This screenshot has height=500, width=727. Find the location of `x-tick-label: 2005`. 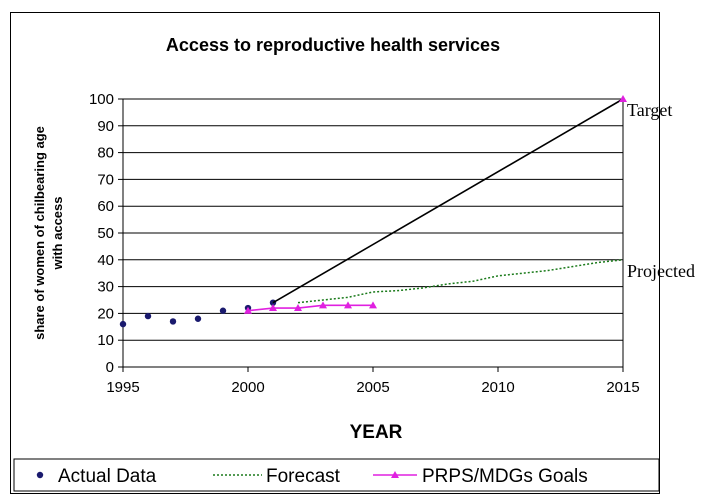

x-tick-label: 2005 is located at coordinates (372, 387).